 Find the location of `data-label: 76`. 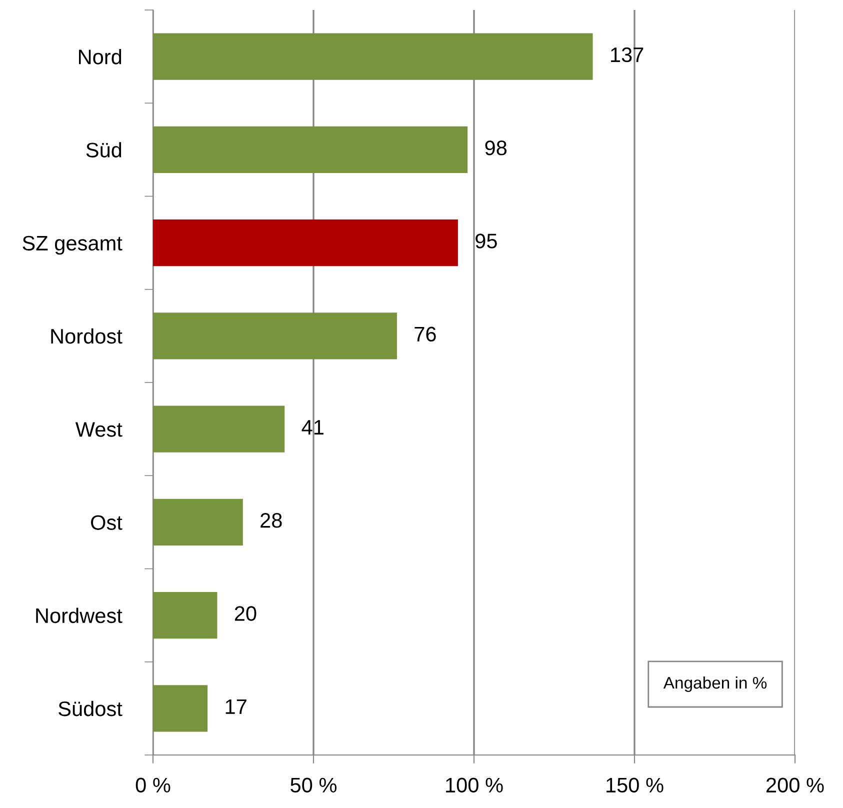

data-label: 76 is located at coordinates (425, 334).